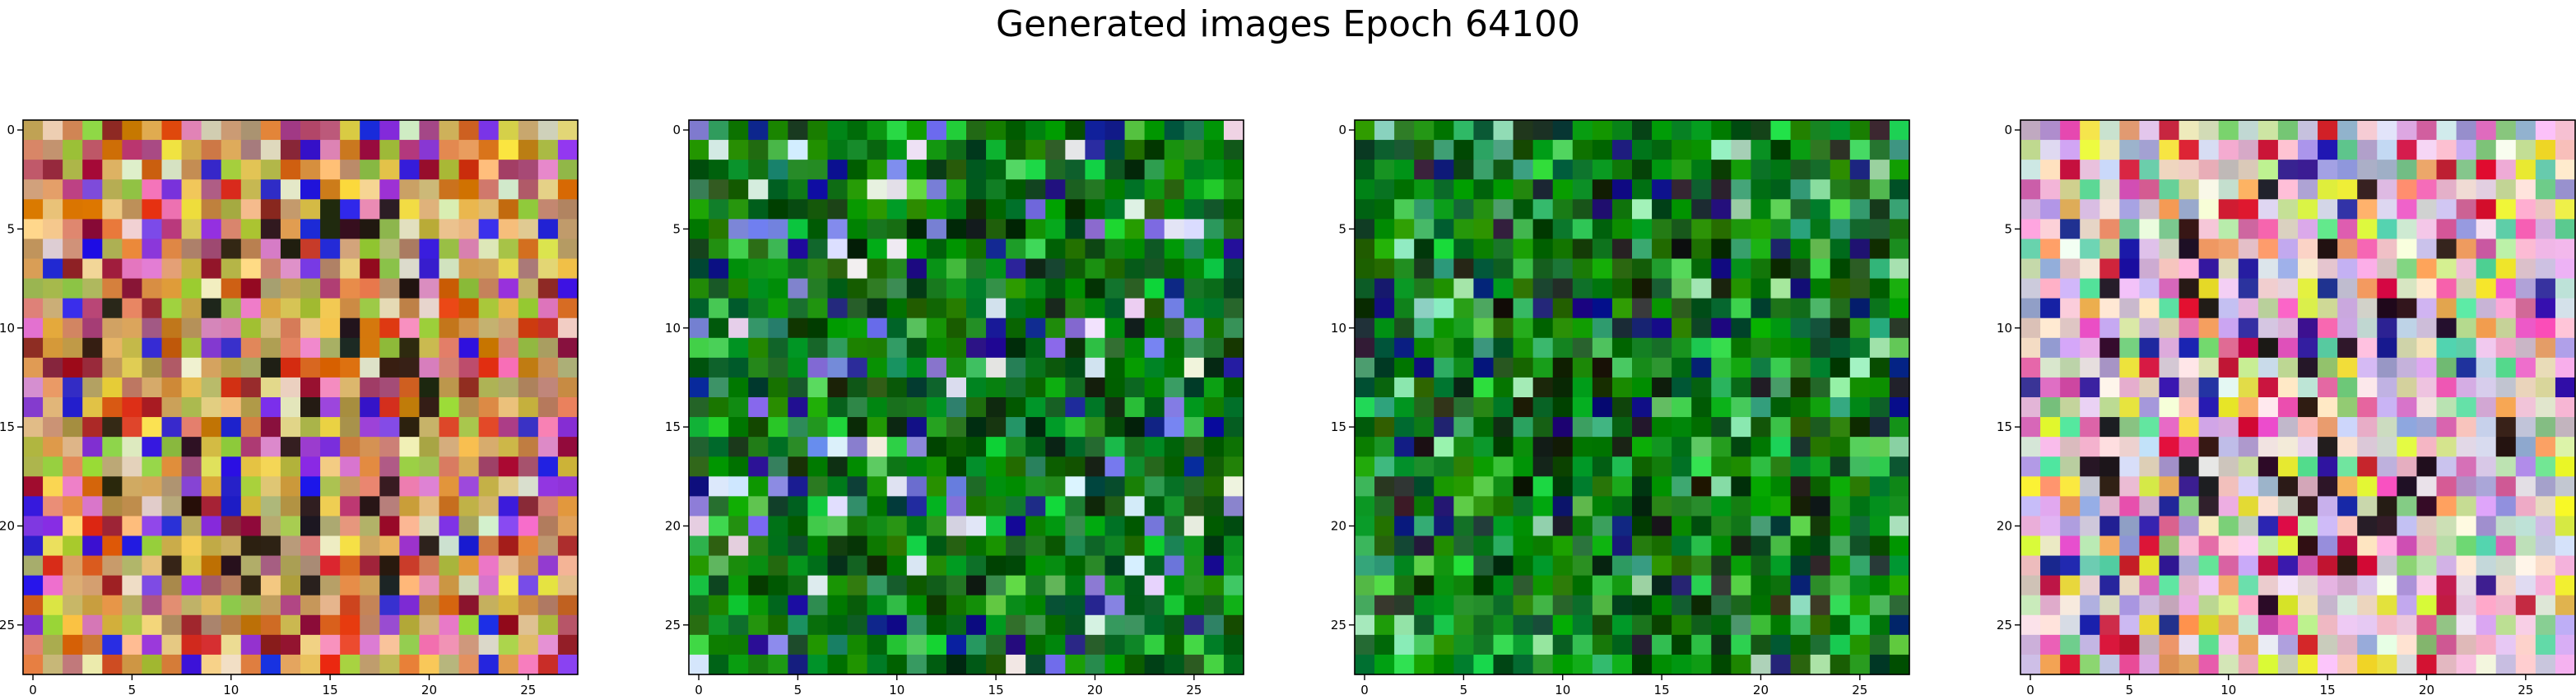  I want to click on x-tick-label: 10, so click(2228, 689).